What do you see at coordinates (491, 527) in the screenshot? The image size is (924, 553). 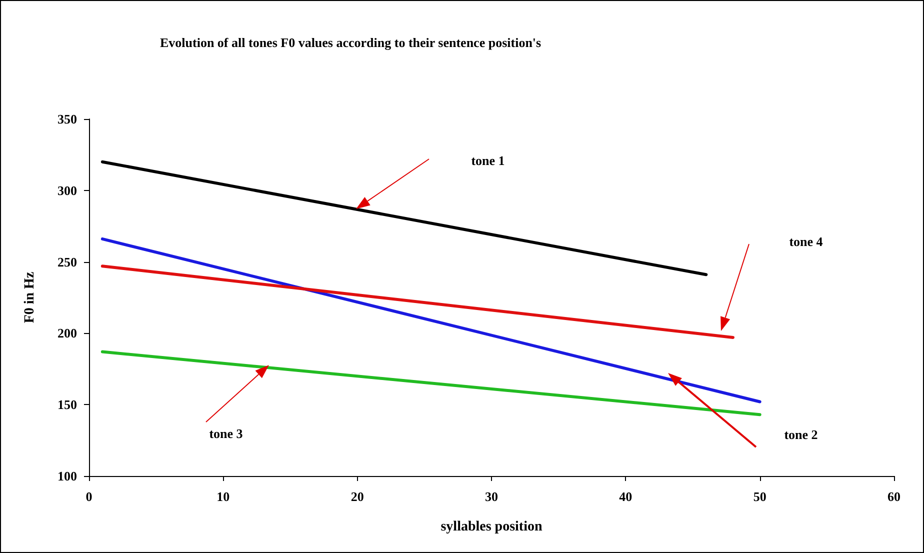 I see `x-axis-title: syllables position` at bounding box center [491, 527].